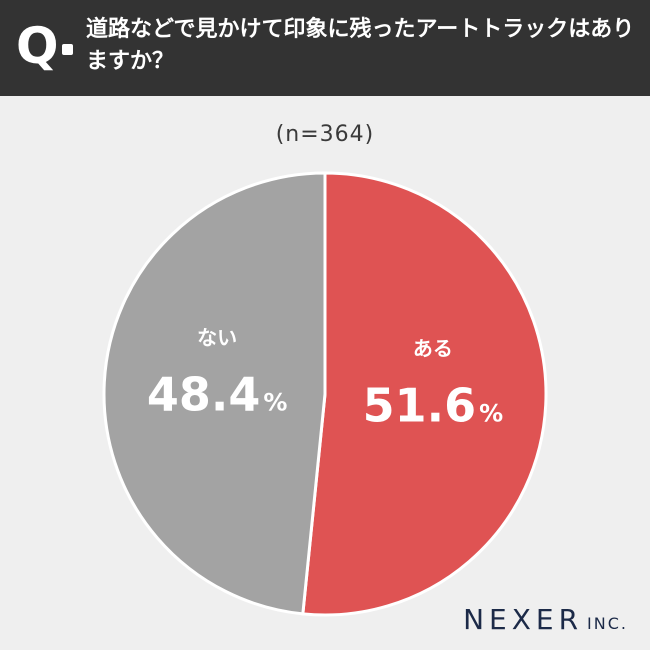 This screenshot has width=650, height=650. What do you see at coordinates (433, 348) in the screenshot?
I see `slice-category-label: ある` at bounding box center [433, 348].